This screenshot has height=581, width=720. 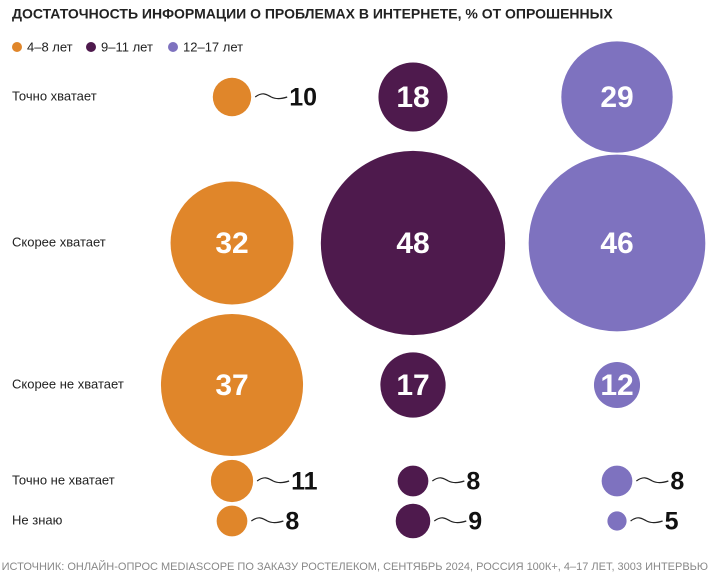 I want to click on value-label: 48, so click(x=412, y=243).